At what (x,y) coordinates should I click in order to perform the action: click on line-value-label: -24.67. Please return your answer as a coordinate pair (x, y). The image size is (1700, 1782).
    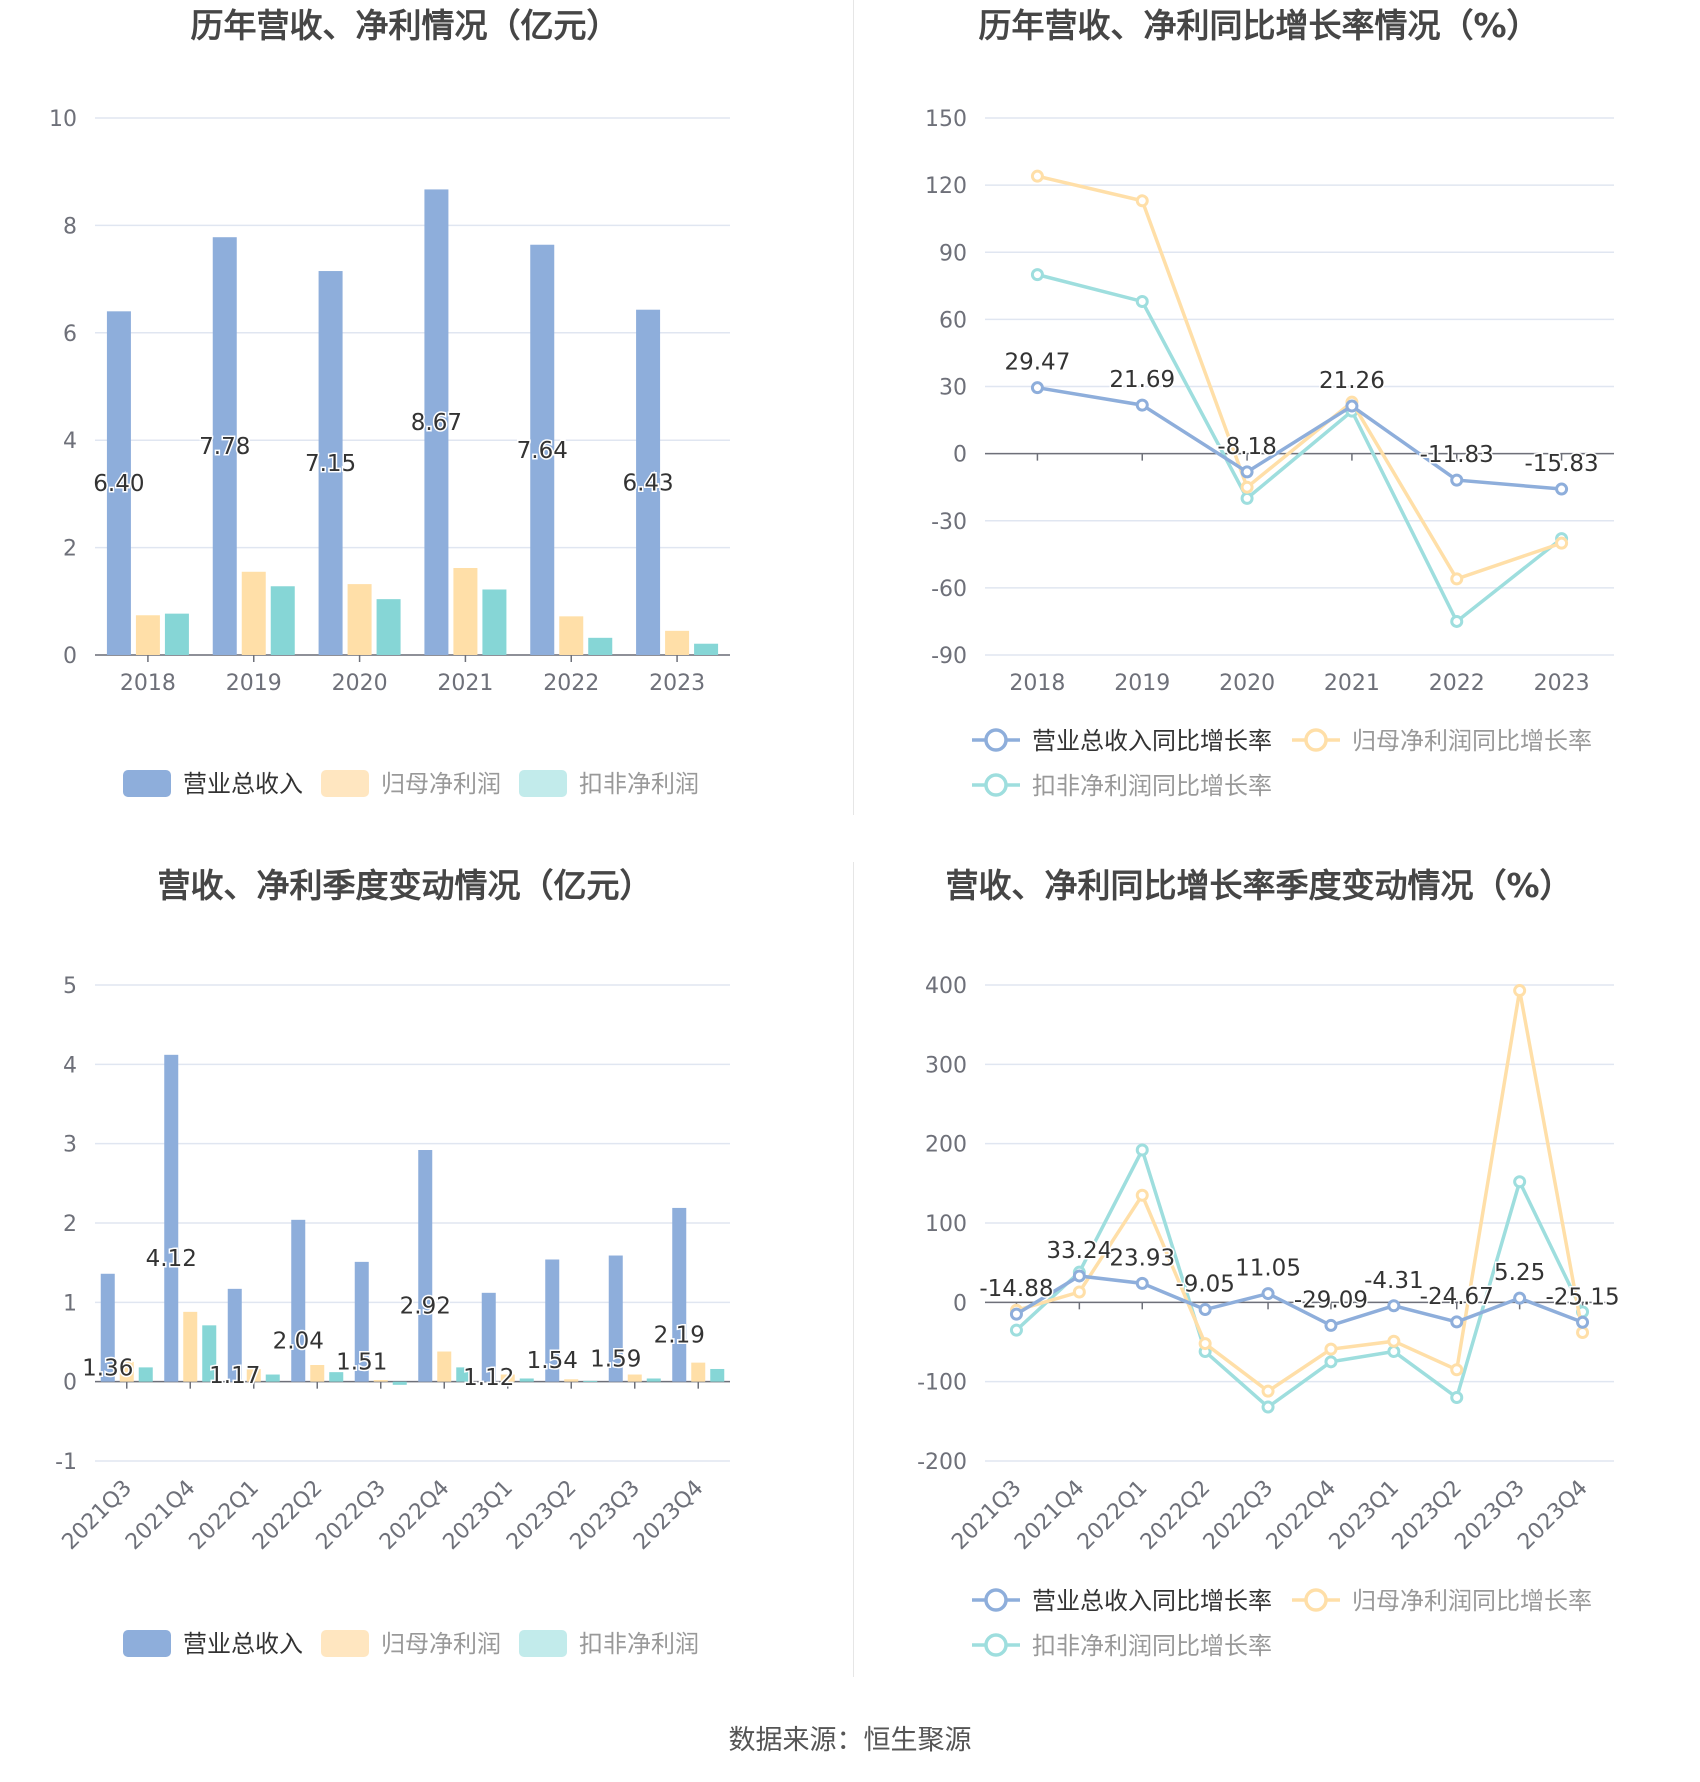
    Looking at the image, I should click on (1457, 1297).